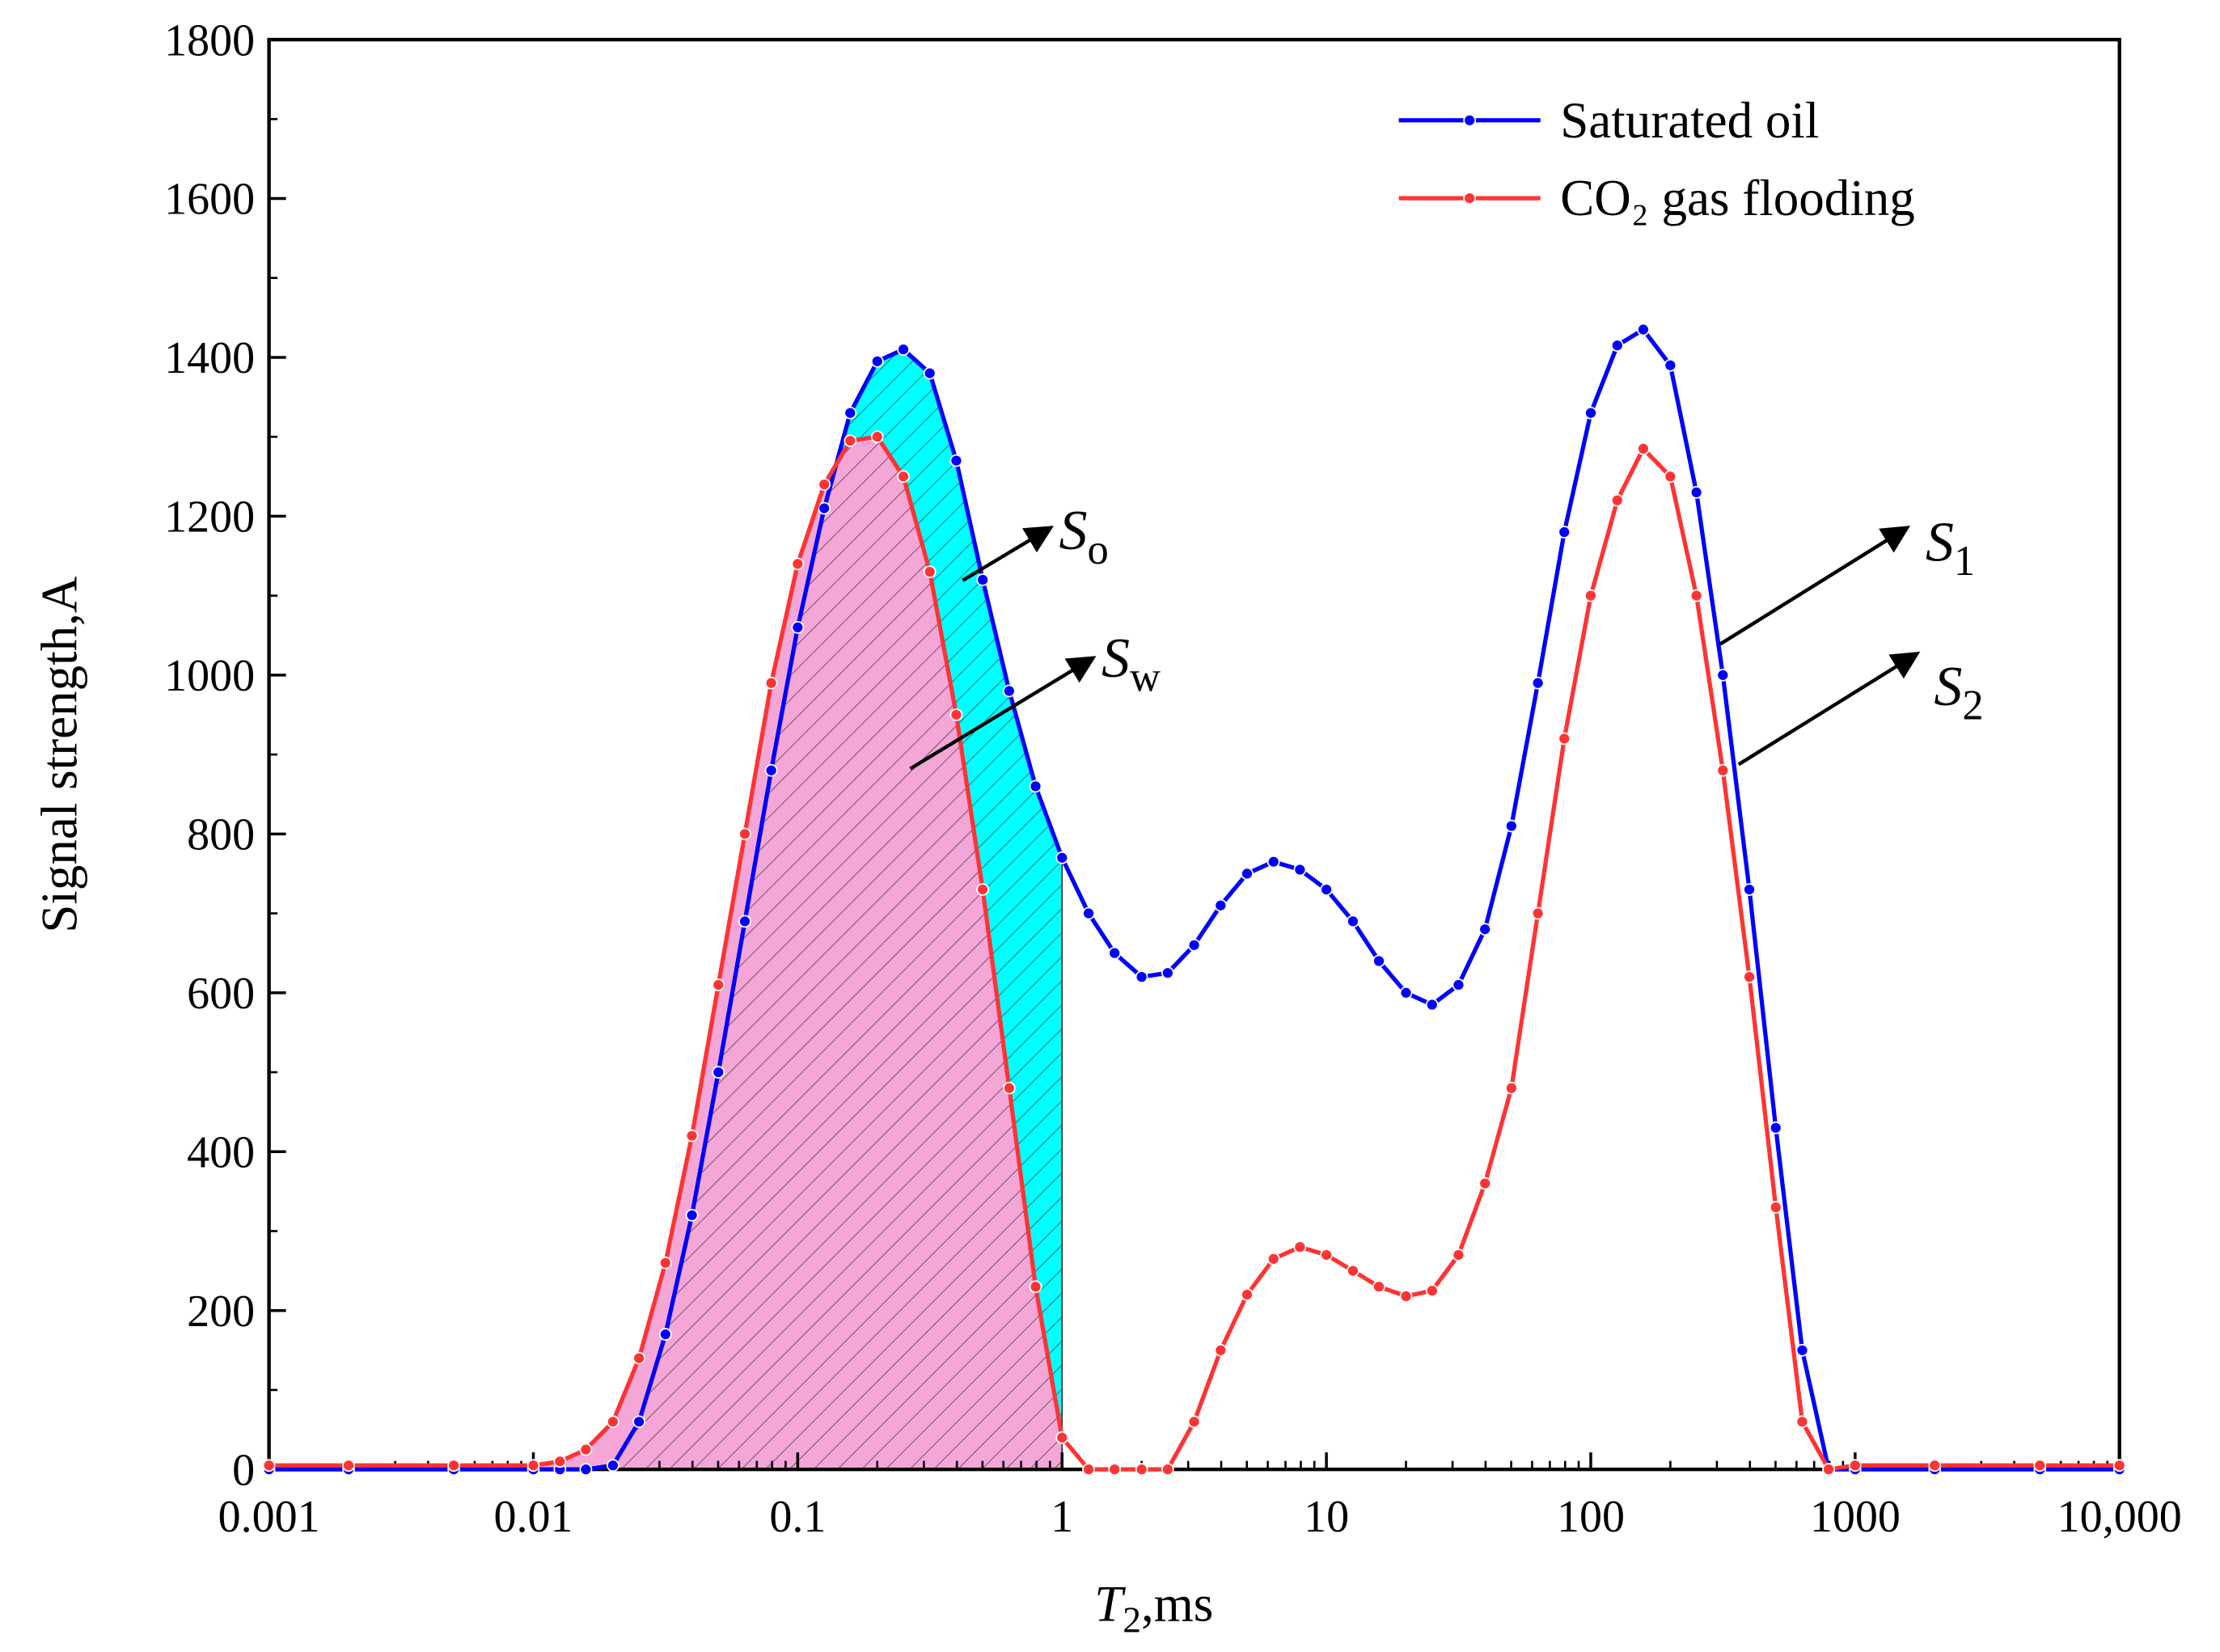  What do you see at coordinates (1689, 120) in the screenshot?
I see `legend-label: Saturated oil` at bounding box center [1689, 120].